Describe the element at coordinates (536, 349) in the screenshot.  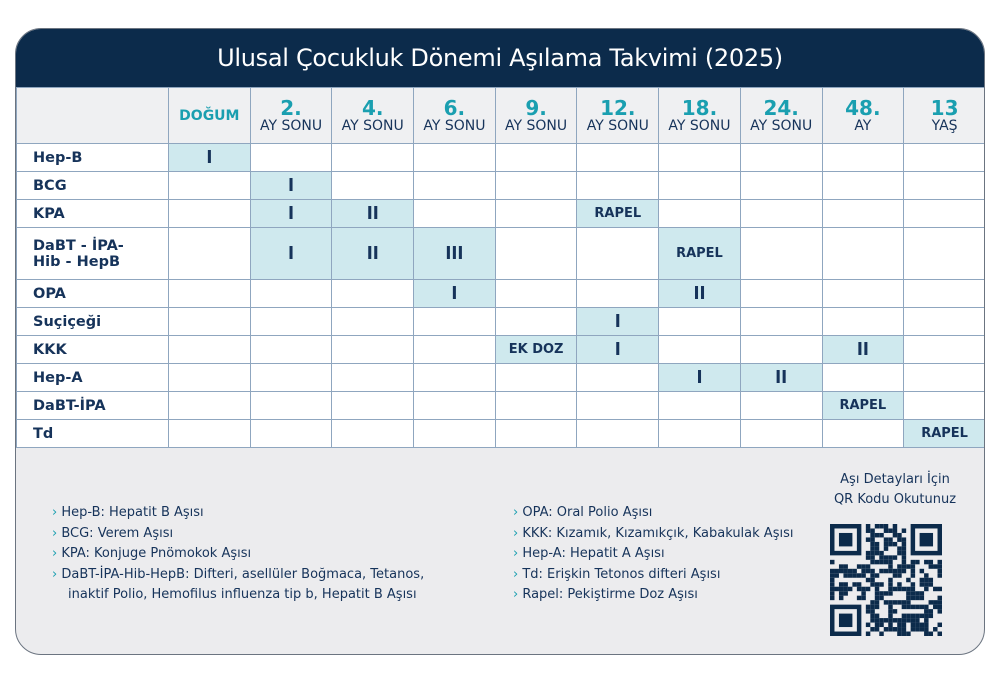
I see `dose-label: EK DOZ` at that location.